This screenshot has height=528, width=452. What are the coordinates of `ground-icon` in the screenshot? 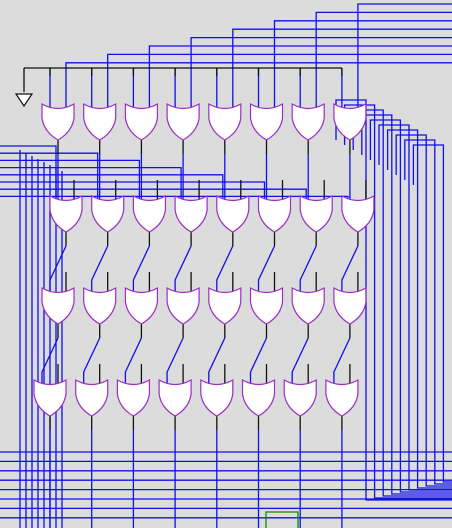 It's located at (24, 100).